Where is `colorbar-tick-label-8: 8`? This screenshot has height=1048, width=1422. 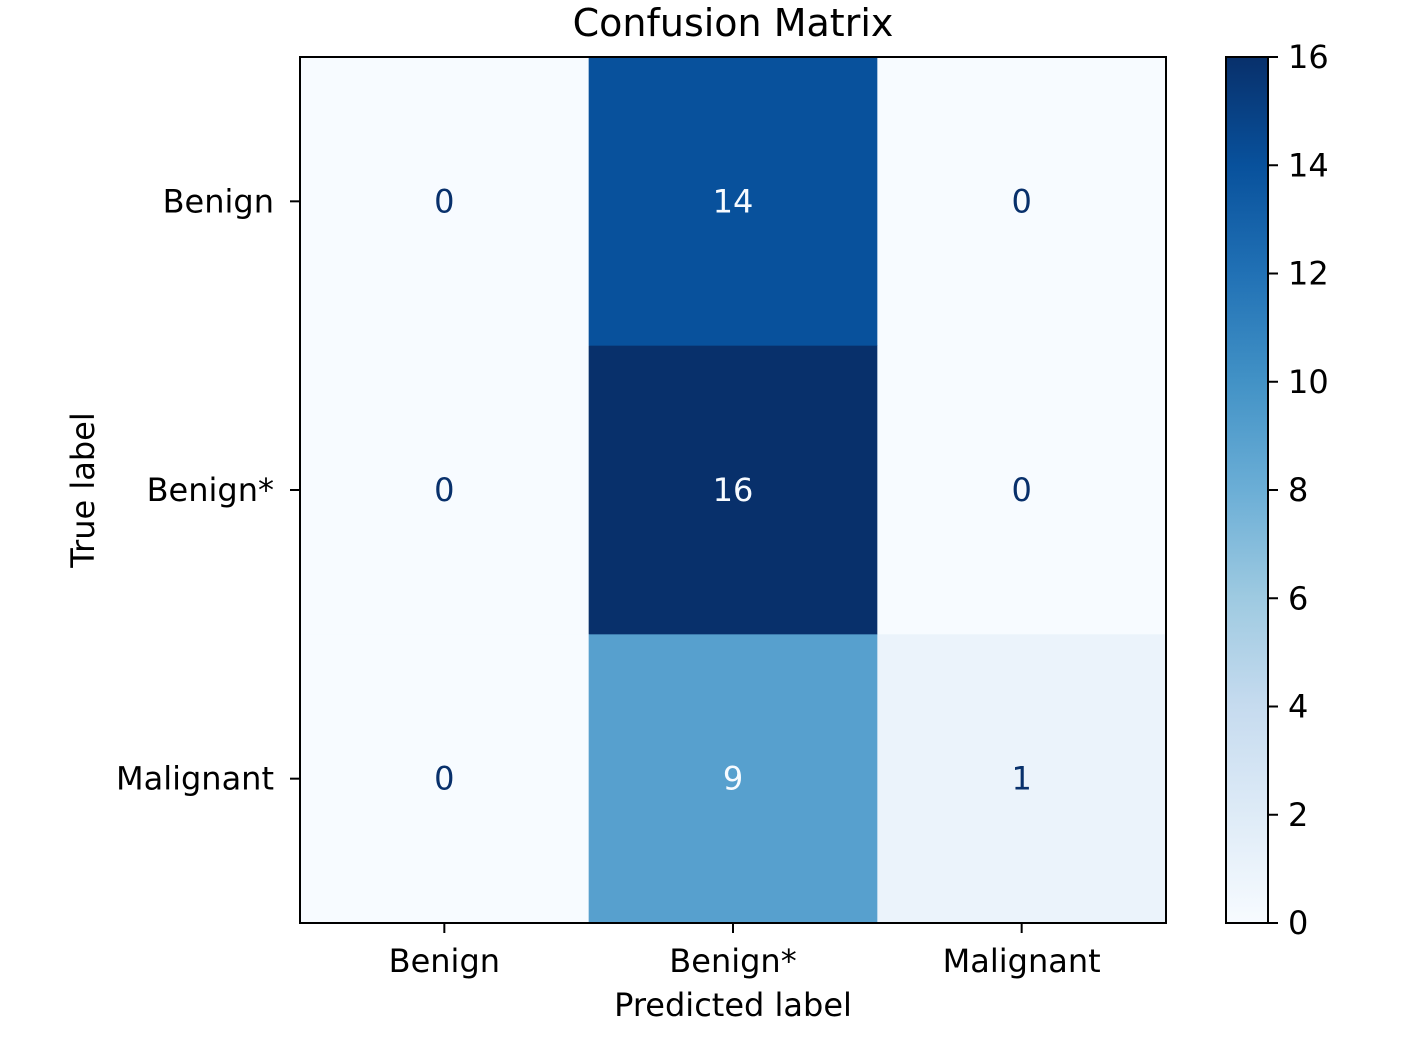 colorbar-tick-label-8: 8 is located at coordinates (1298, 490).